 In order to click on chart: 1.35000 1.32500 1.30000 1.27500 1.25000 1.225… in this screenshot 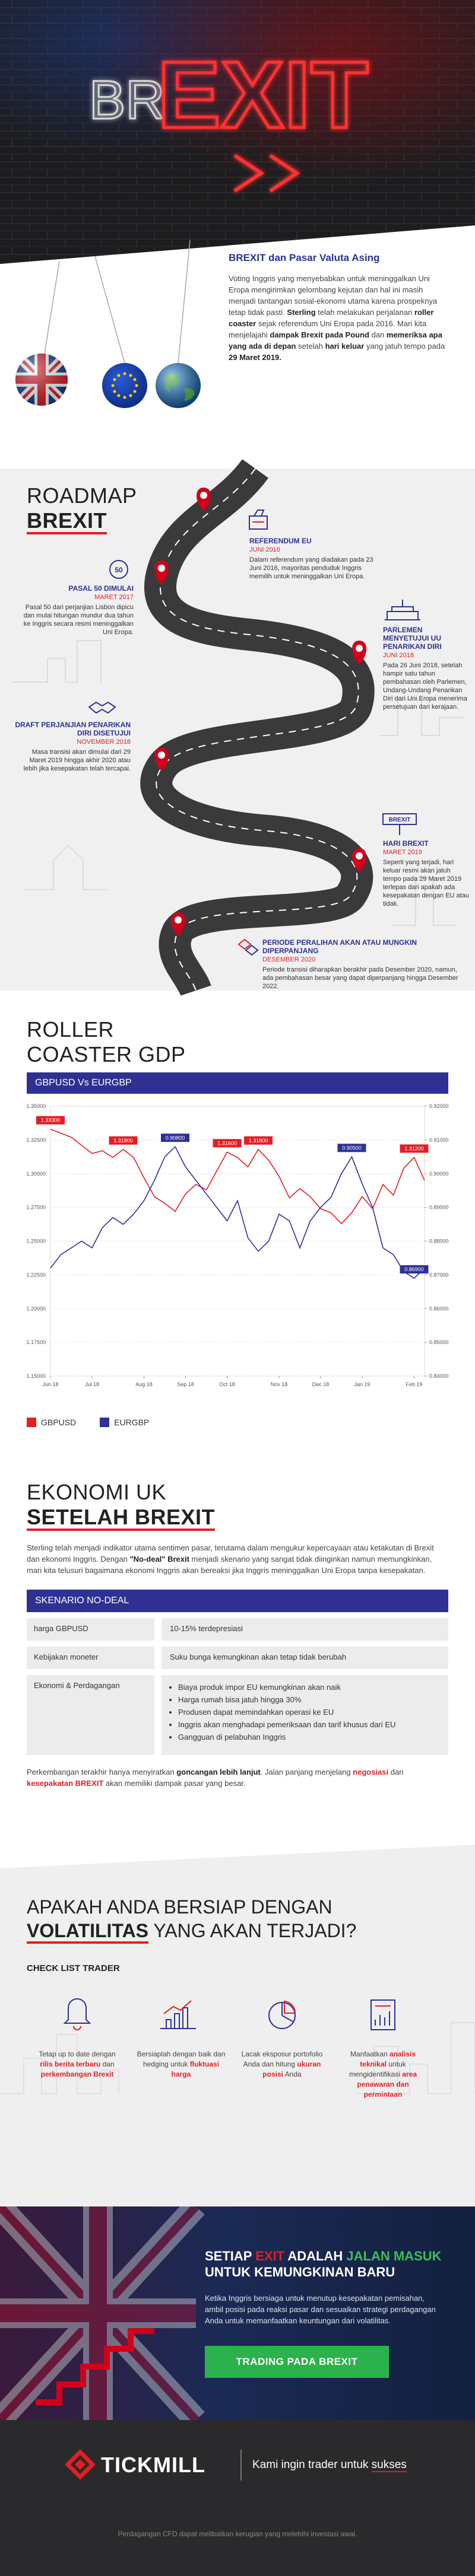, I will do `click(237, 1245)`.